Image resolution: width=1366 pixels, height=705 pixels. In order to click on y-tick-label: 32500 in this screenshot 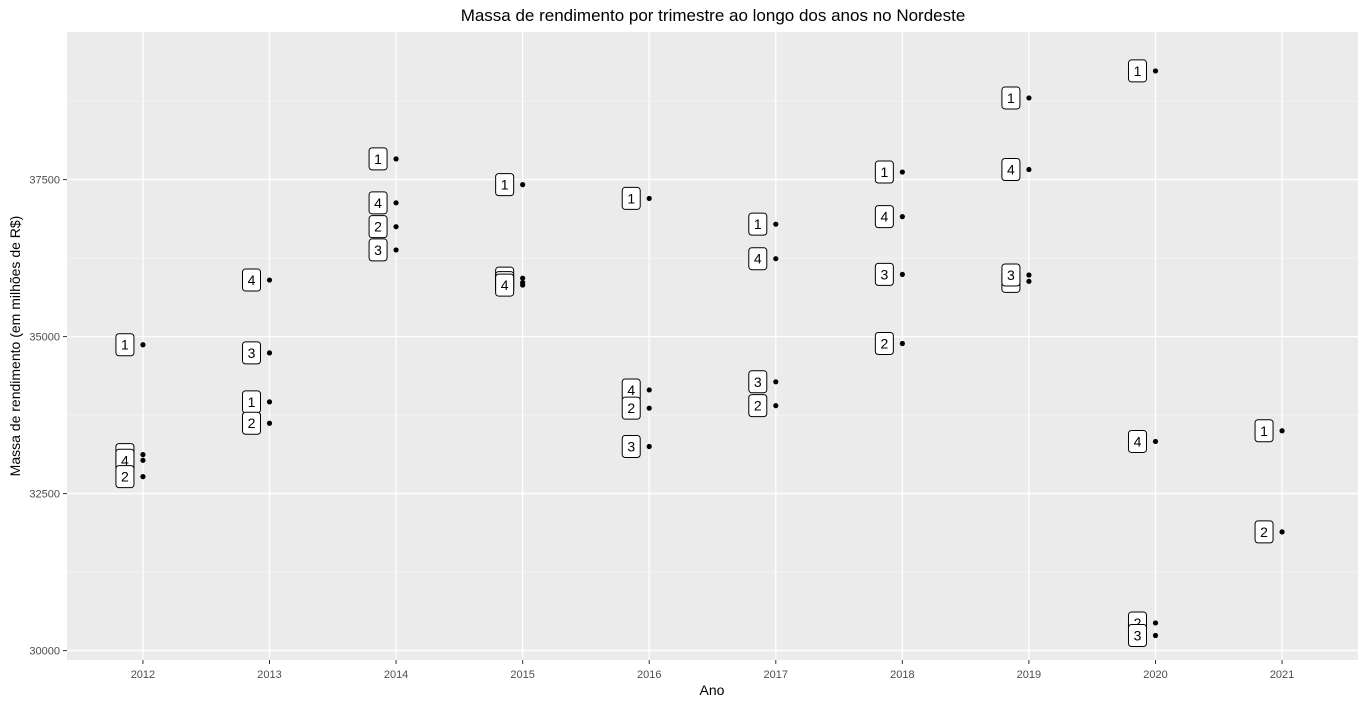, I will do `click(44, 495)`.